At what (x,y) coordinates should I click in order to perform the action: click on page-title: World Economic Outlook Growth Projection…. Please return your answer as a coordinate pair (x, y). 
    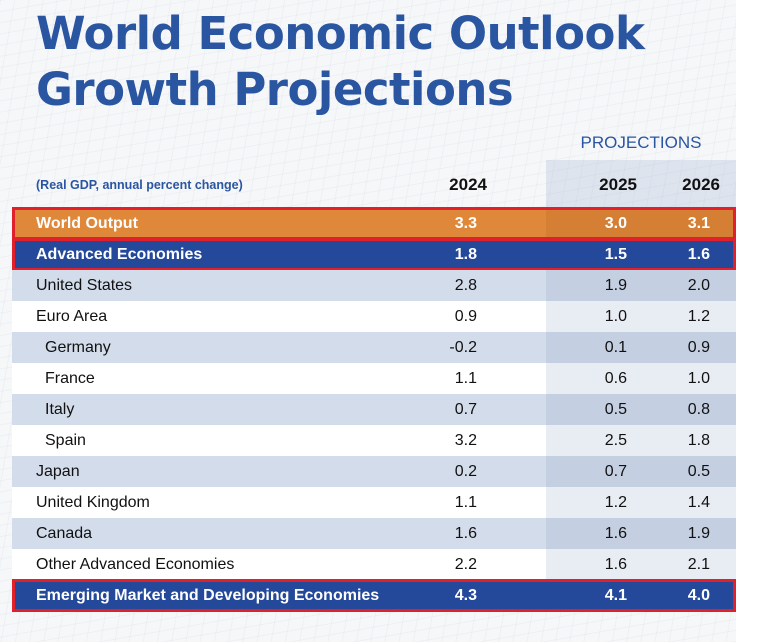
    Looking at the image, I should click on (340, 62).